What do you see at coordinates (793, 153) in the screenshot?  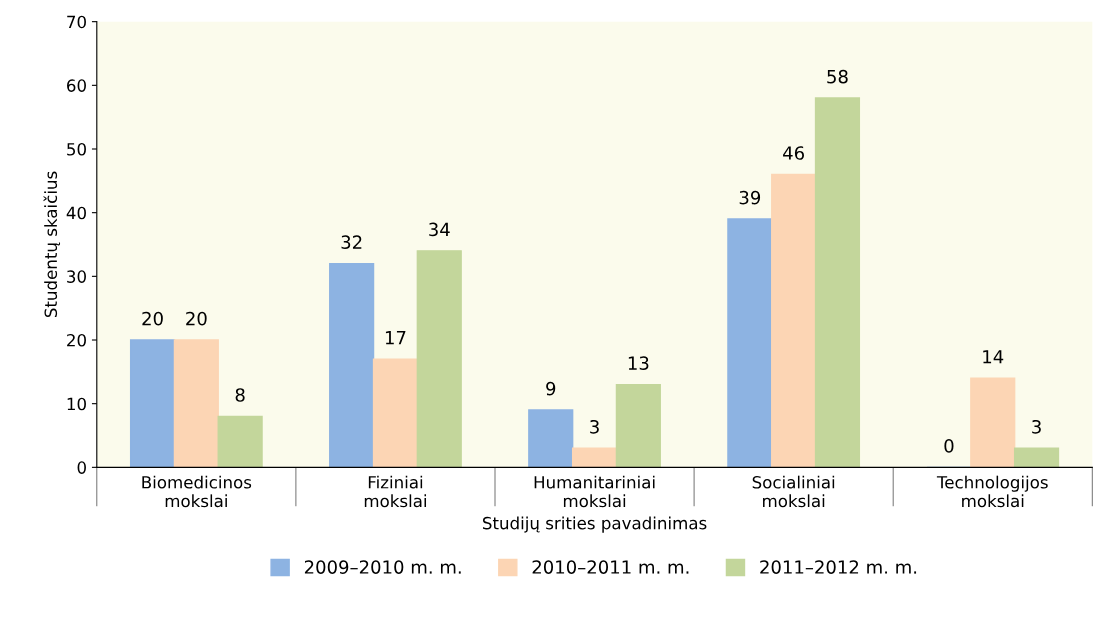 I see `data-label: 46` at bounding box center [793, 153].